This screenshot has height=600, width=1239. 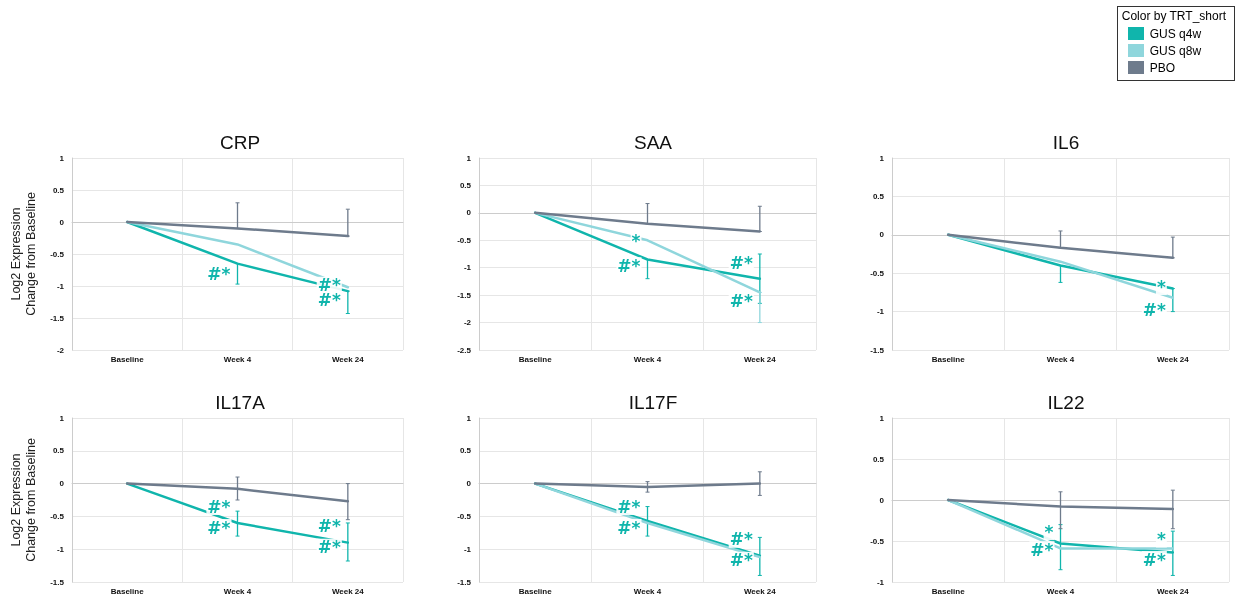 I want to click on legend-label: PBO, so click(x=1162, y=67).